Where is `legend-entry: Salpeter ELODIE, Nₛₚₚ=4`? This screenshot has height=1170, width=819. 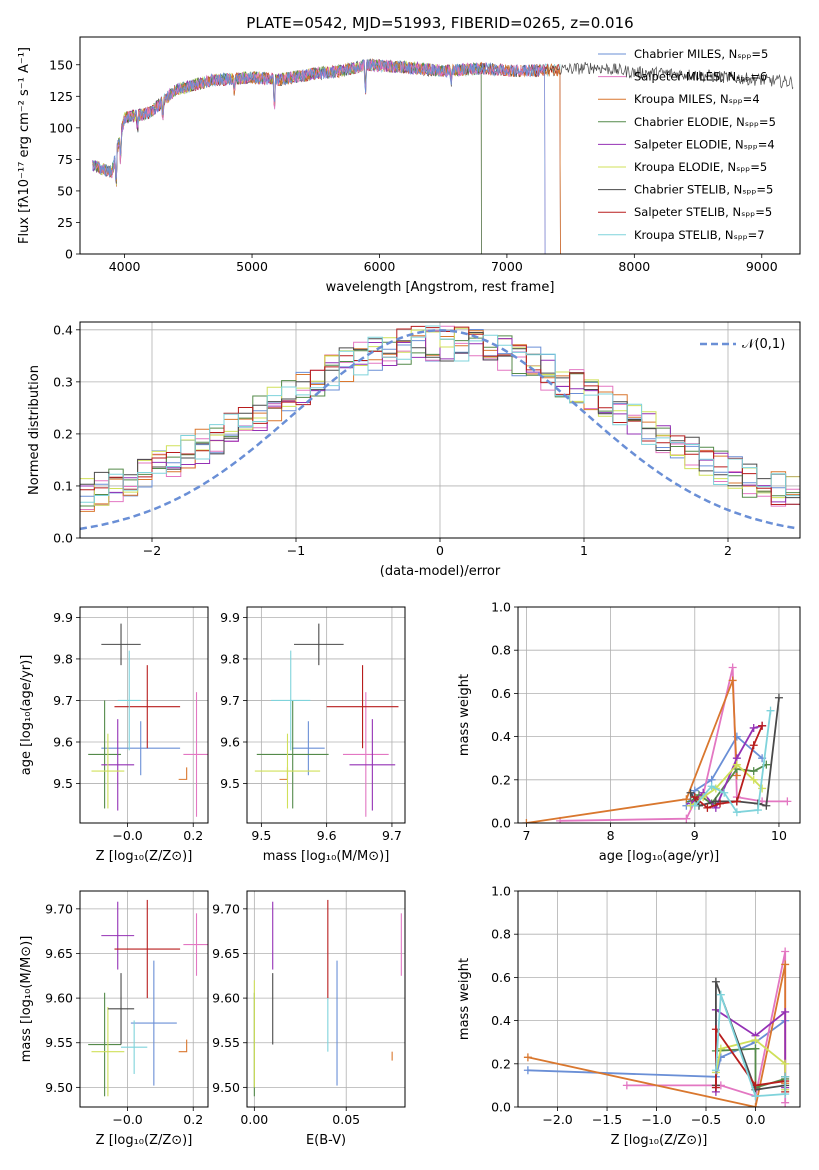 legend-entry: Salpeter ELODIE, Nₛₚₚ=4 is located at coordinates (704, 144).